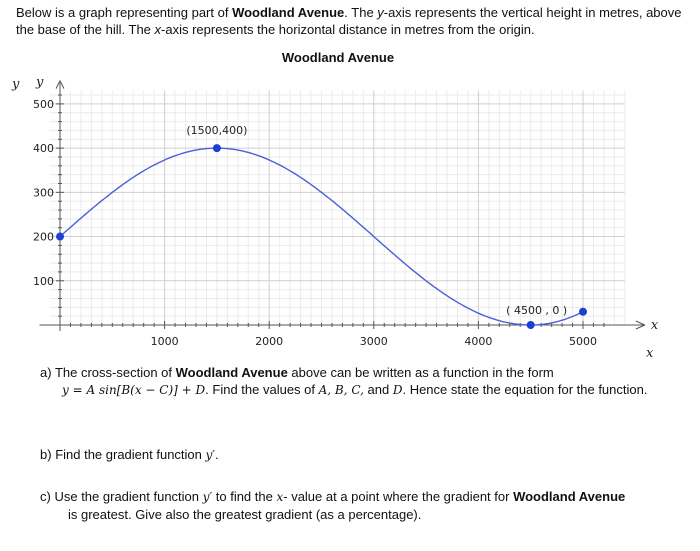 The height and width of the screenshot is (551, 700). I want to click on intro-road-name: Woodland Avenue, so click(288, 12).